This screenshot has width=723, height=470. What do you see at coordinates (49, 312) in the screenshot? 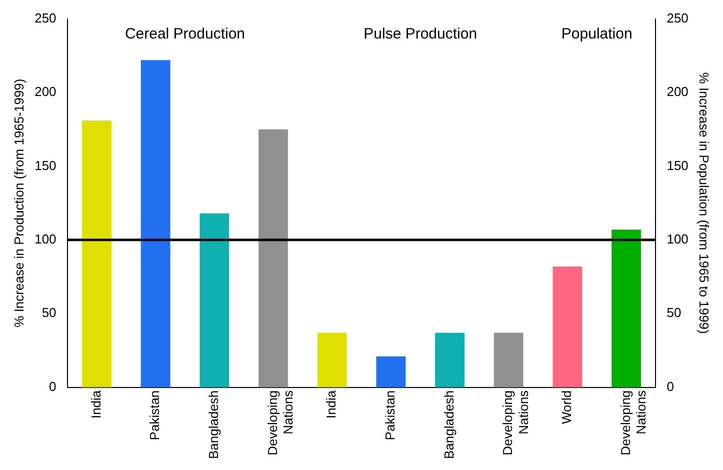
I see `y-tick-label: 50` at bounding box center [49, 312].